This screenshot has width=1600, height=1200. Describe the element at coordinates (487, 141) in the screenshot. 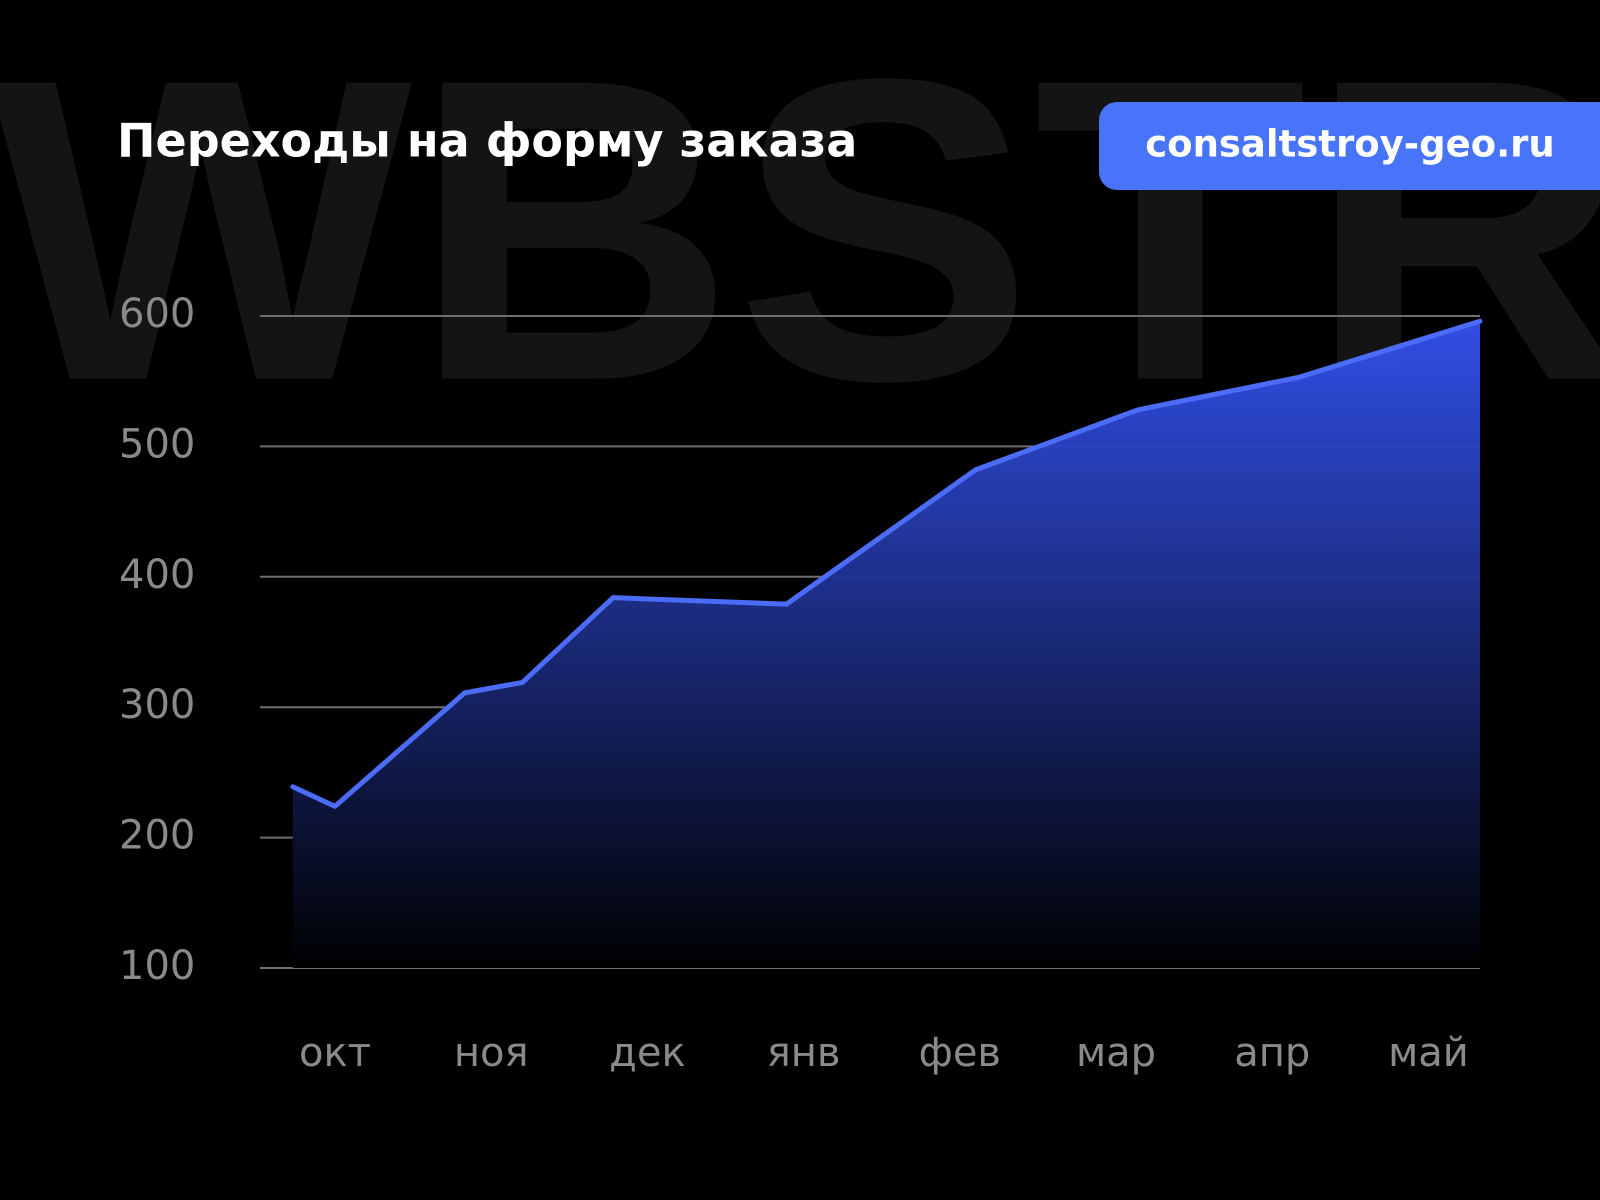

I see `chart-title: Переходы на форму заказа` at that location.